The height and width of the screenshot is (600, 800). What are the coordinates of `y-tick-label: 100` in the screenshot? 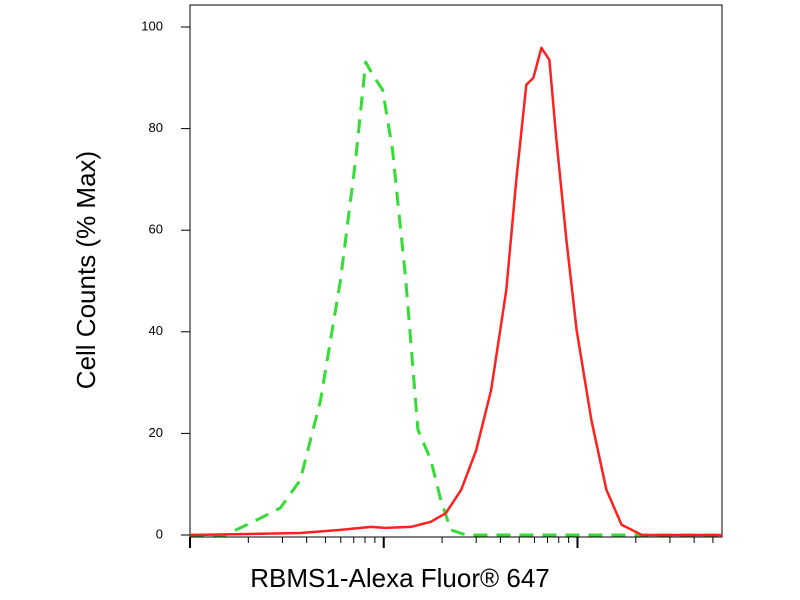 It's located at (152, 25).